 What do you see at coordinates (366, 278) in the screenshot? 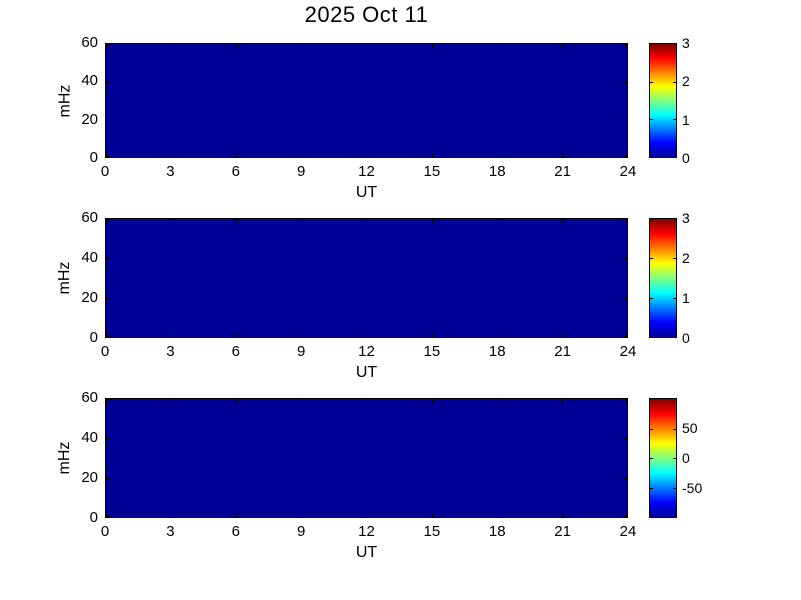
I see `plot-area` at bounding box center [366, 278].